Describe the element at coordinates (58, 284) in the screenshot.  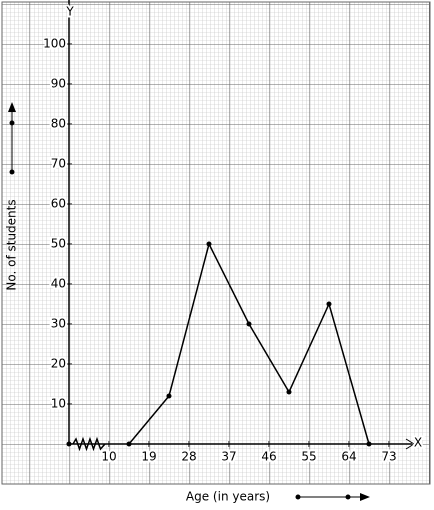
I see `y-tick-label: 40` at that location.